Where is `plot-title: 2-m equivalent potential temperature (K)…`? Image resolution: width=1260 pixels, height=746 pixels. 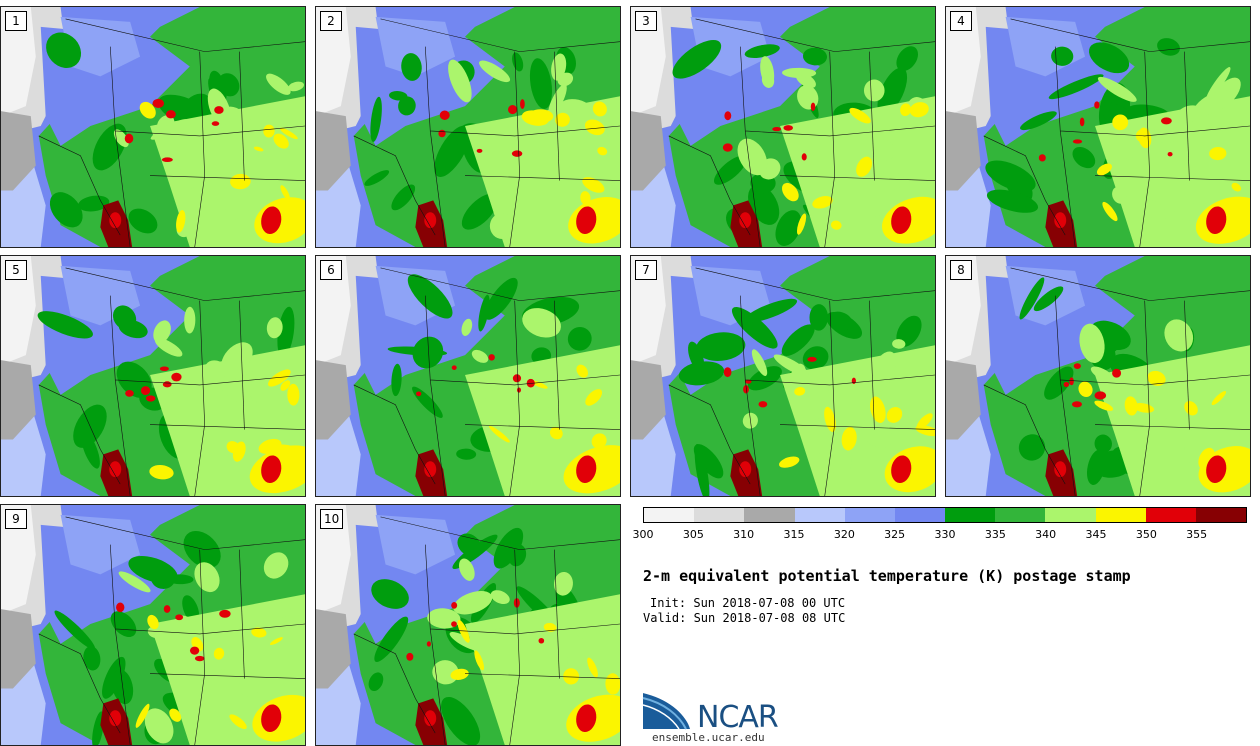
plot-title: 2-m equivalent potential temperature (K)… is located at coordinates (887, 576).